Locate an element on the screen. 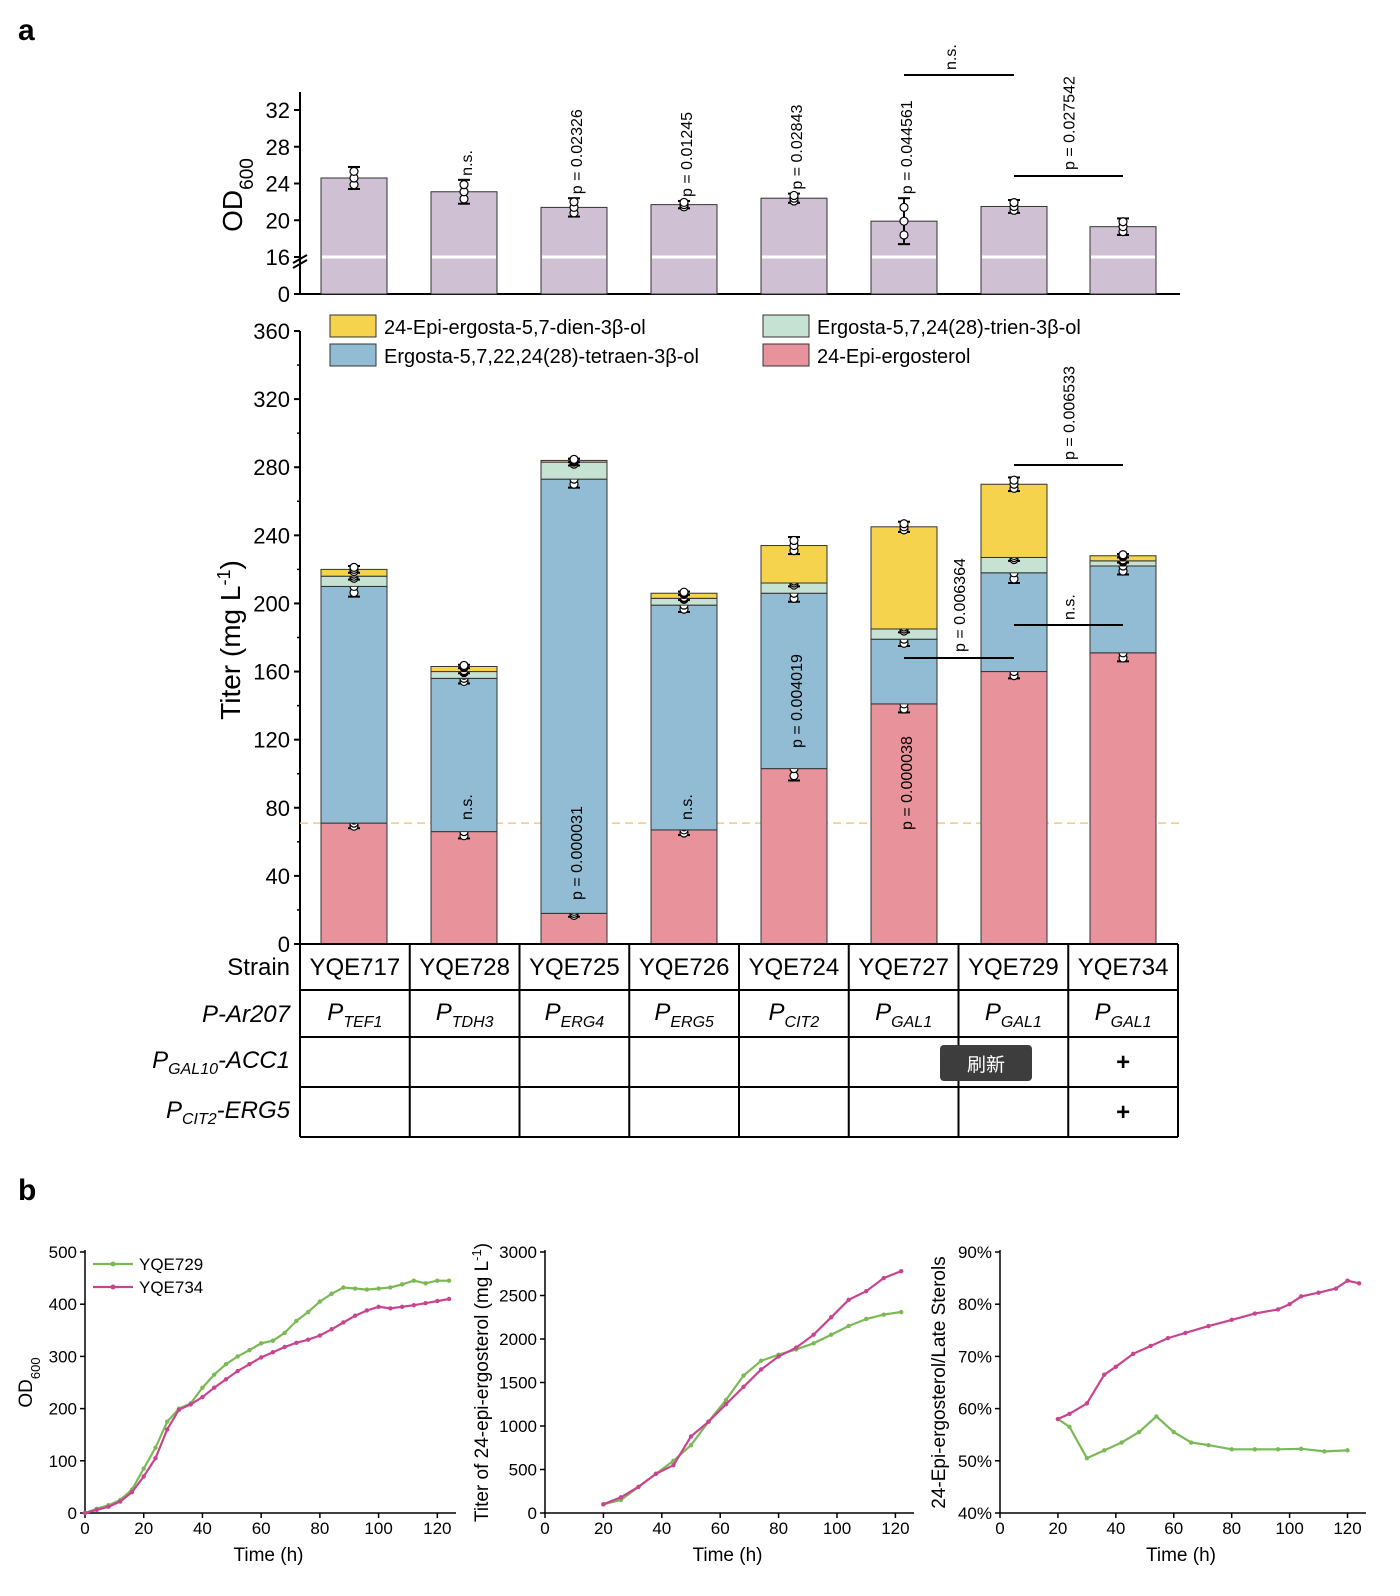 Image resolution: width=1400 pixels, height=1596 pixels. panel-label-b: b is located at coordinates (27, 1190).